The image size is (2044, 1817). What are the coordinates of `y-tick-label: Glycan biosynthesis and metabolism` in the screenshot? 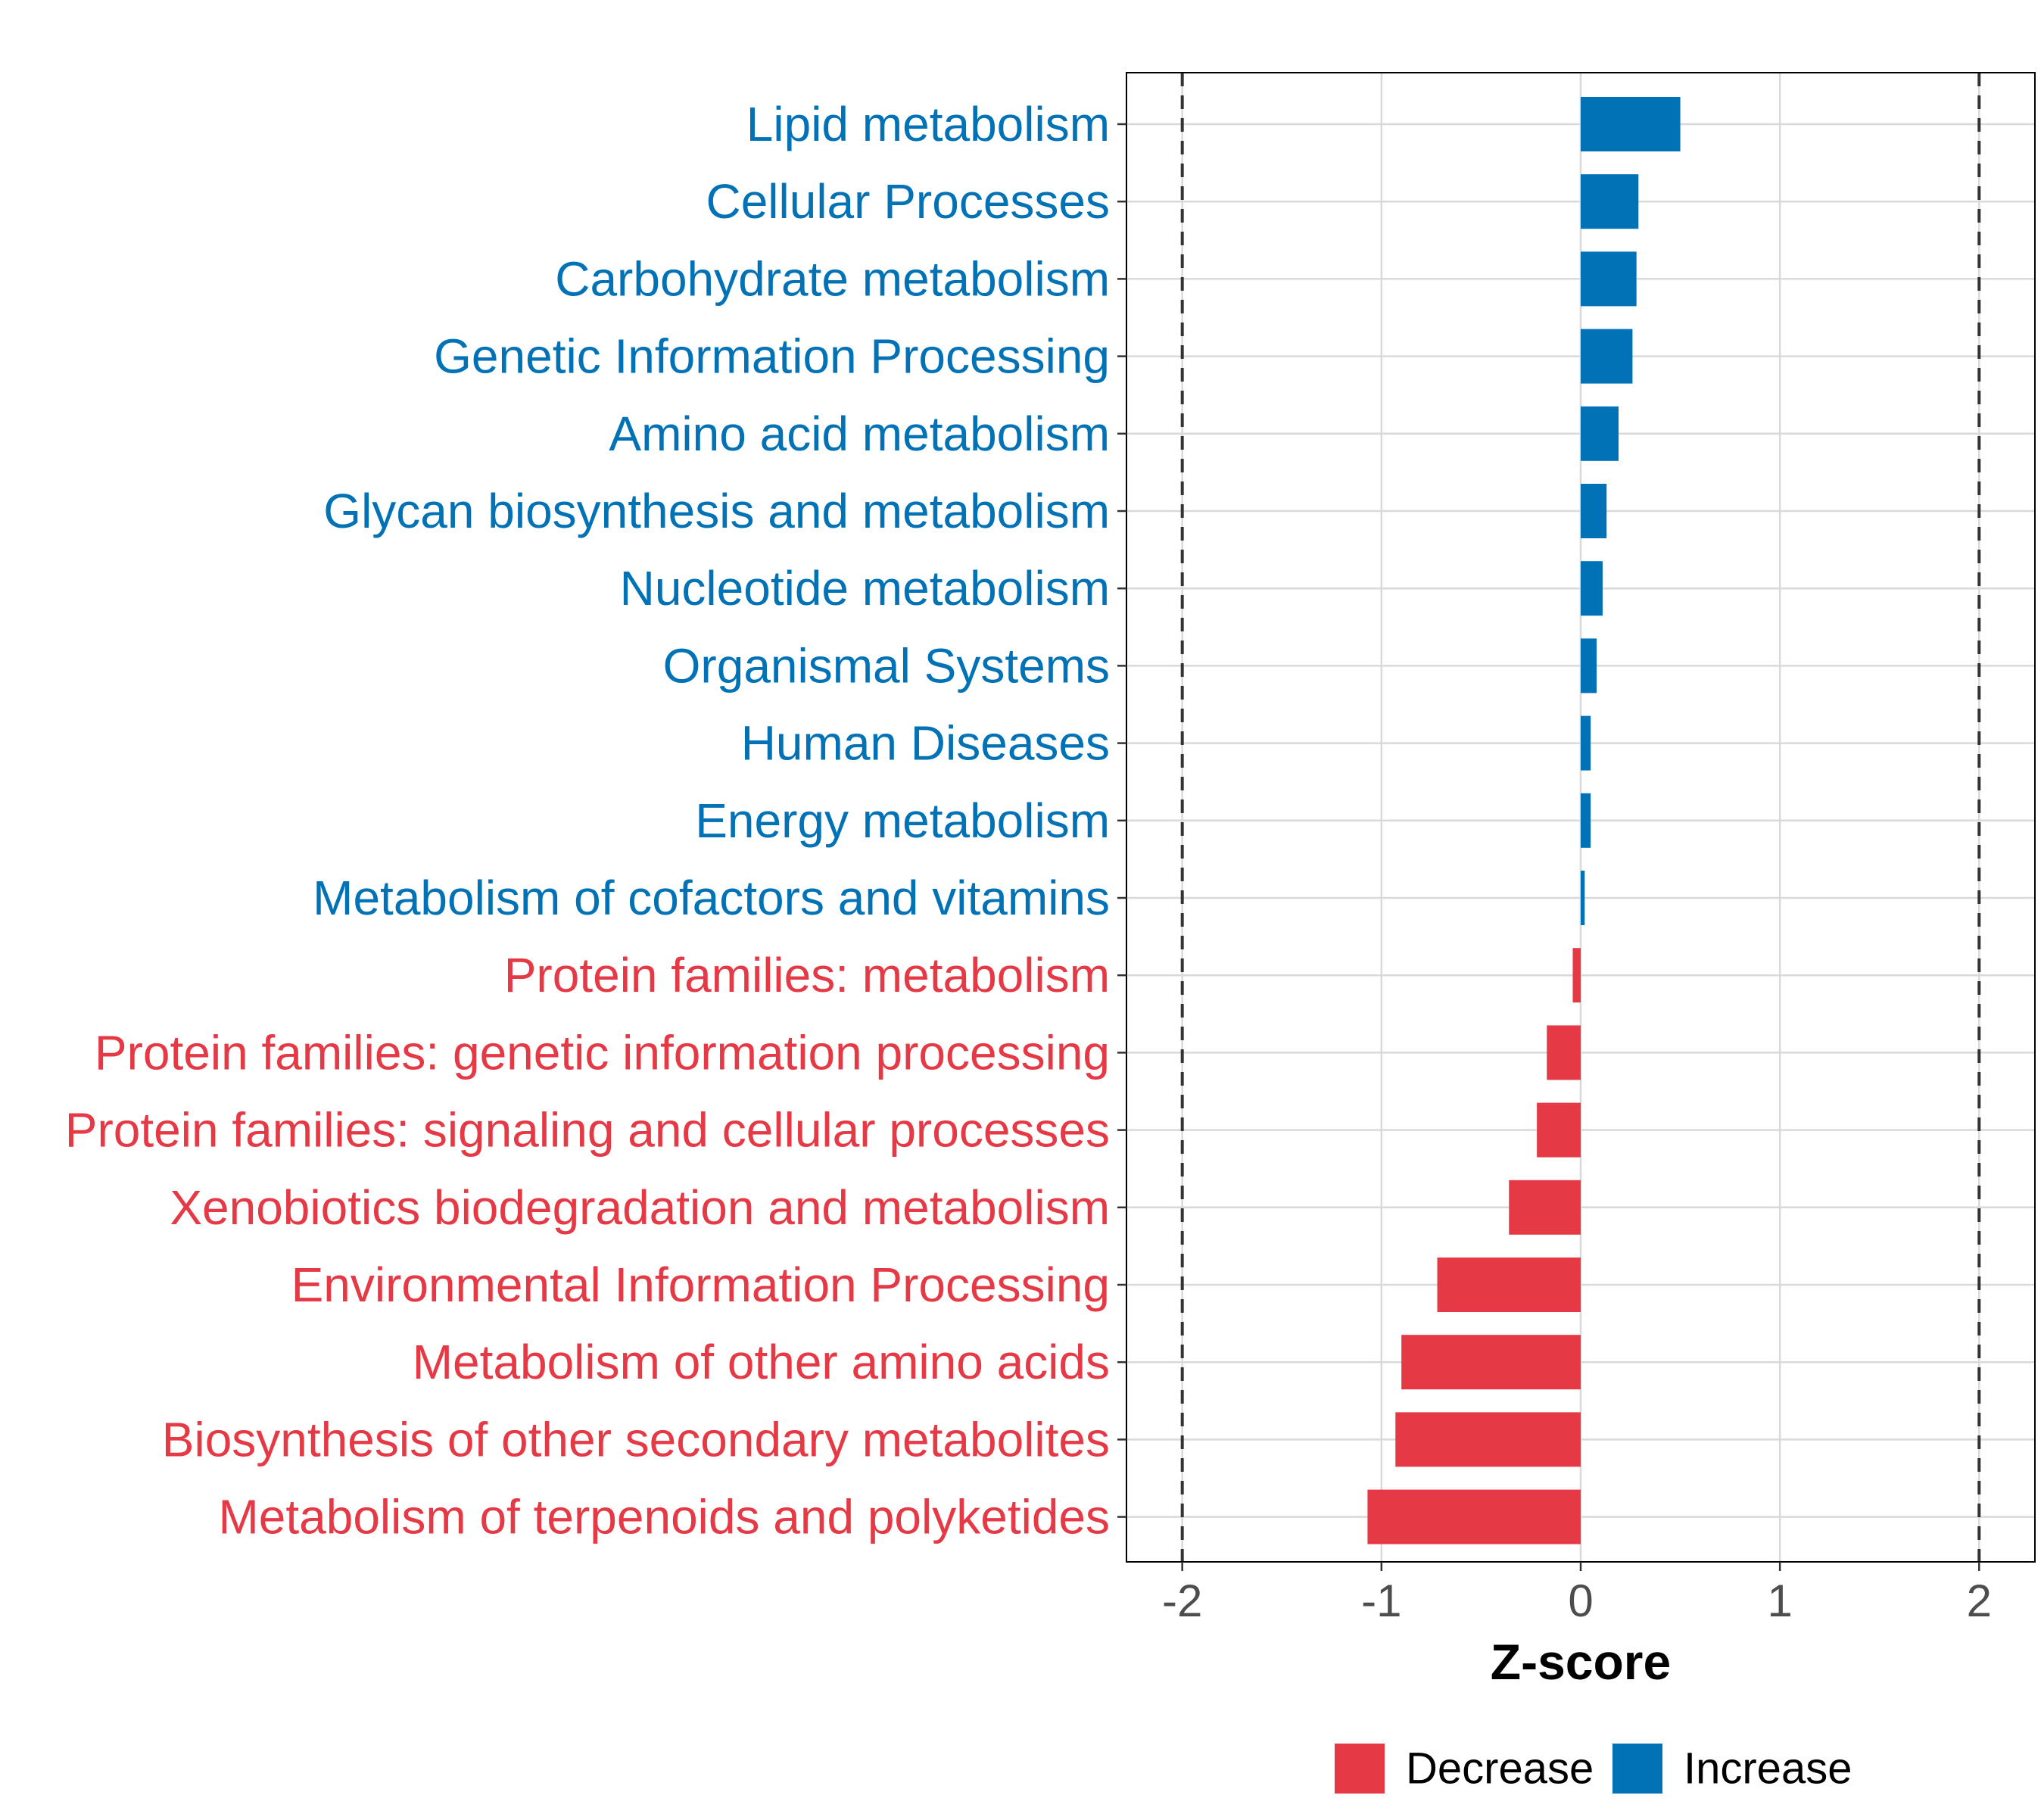 It's located at (716, 511).